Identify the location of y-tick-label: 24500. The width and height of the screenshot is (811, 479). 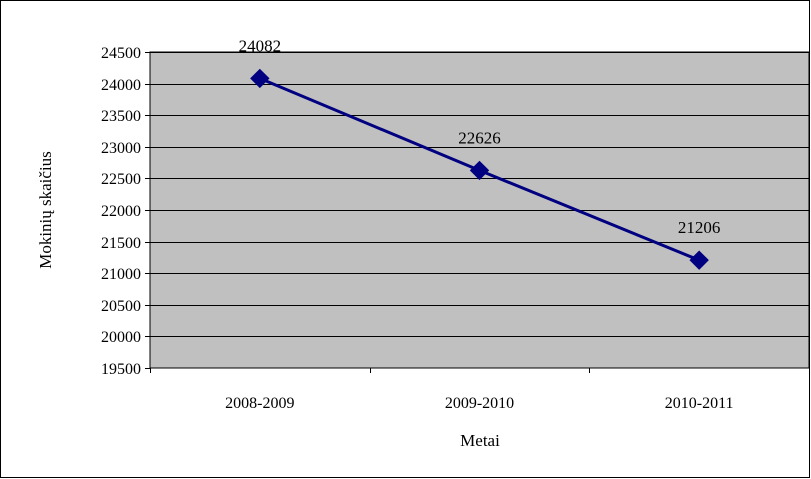
(121, 53).